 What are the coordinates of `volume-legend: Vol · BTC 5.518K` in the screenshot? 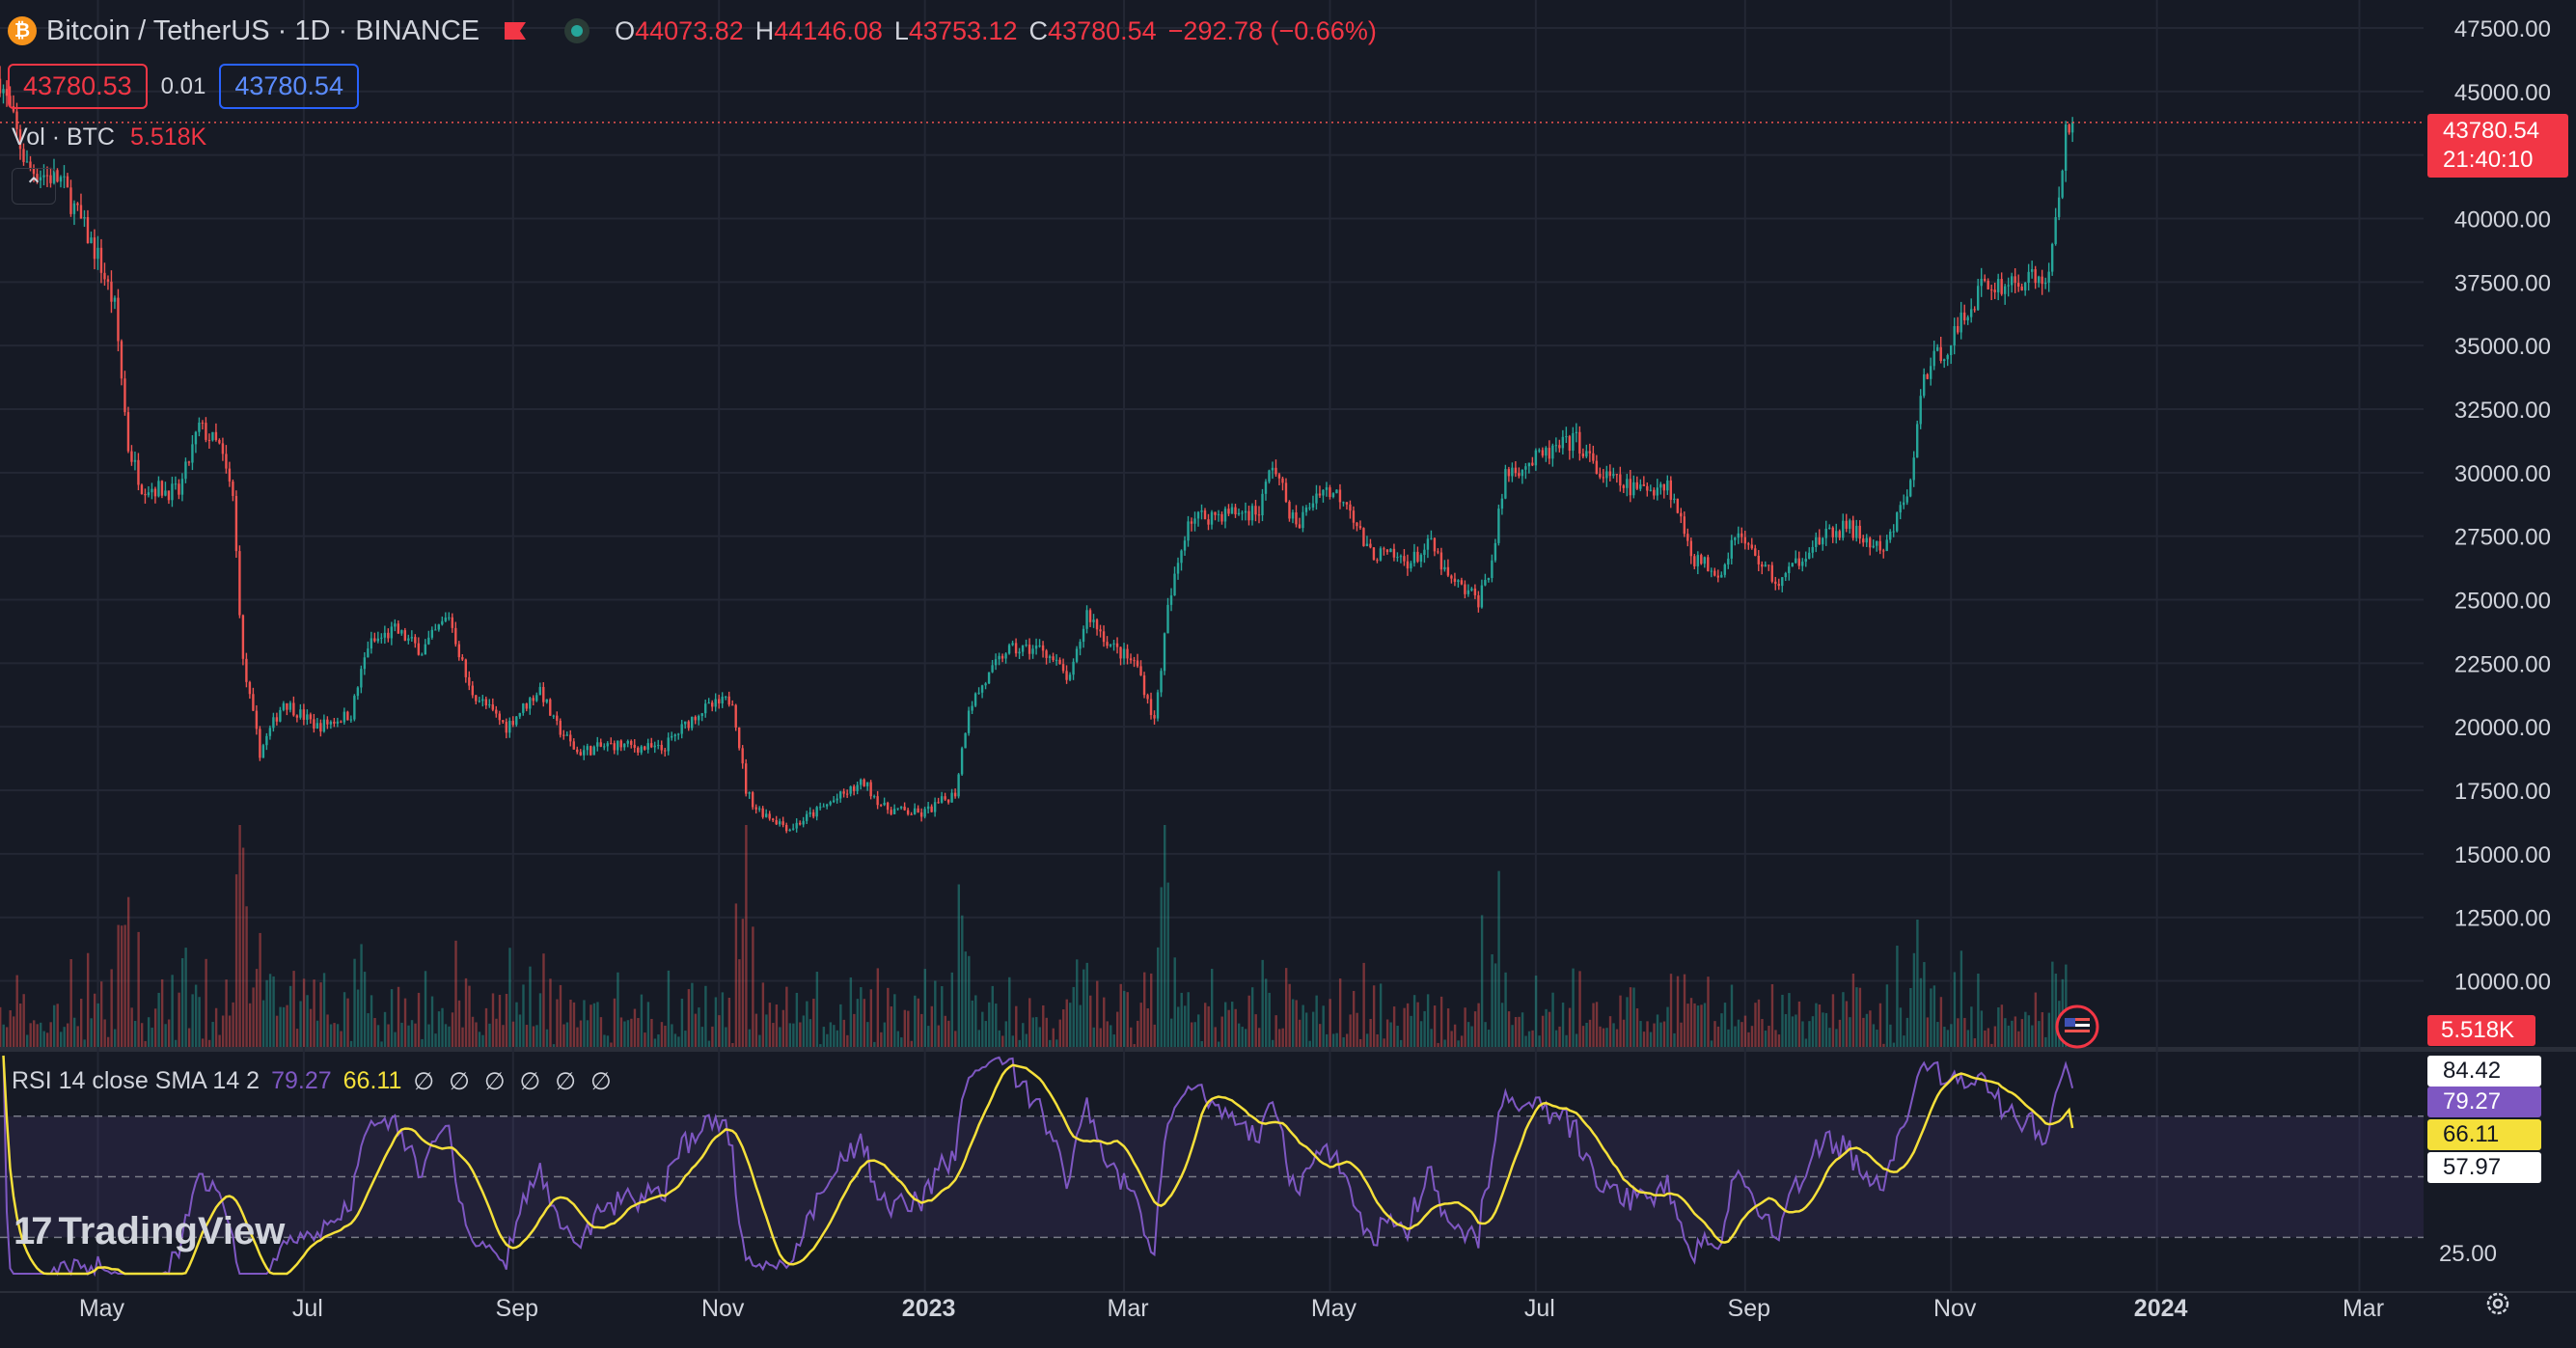 It's located at (109, 137).